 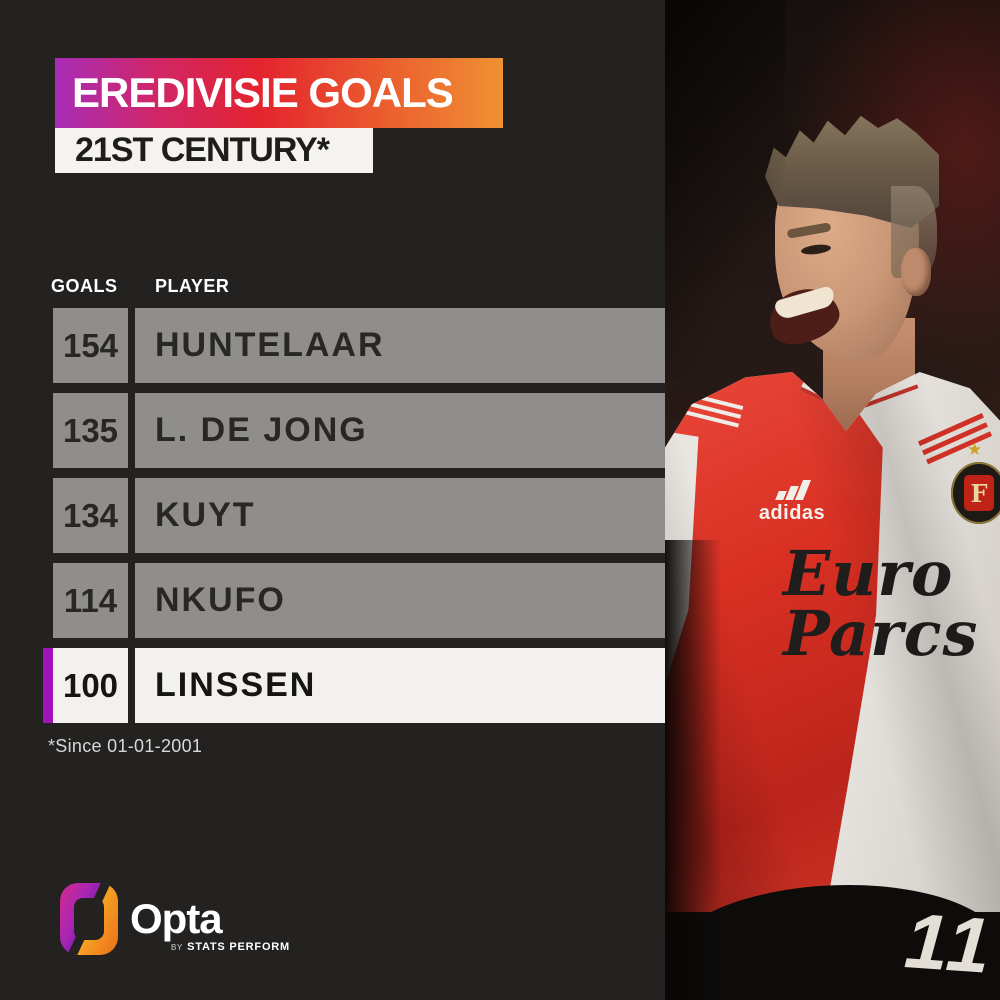 I want to click on table-row: 114 NKUFO, so click(x=335, y=600).